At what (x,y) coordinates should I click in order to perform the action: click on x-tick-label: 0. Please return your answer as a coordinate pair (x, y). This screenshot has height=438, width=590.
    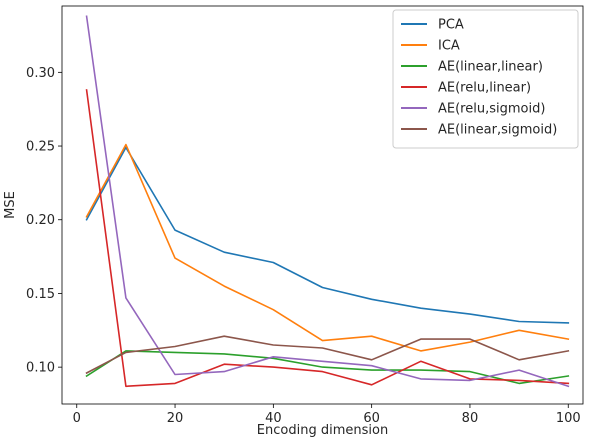
    Looking at the image, I should click on (77, 418).